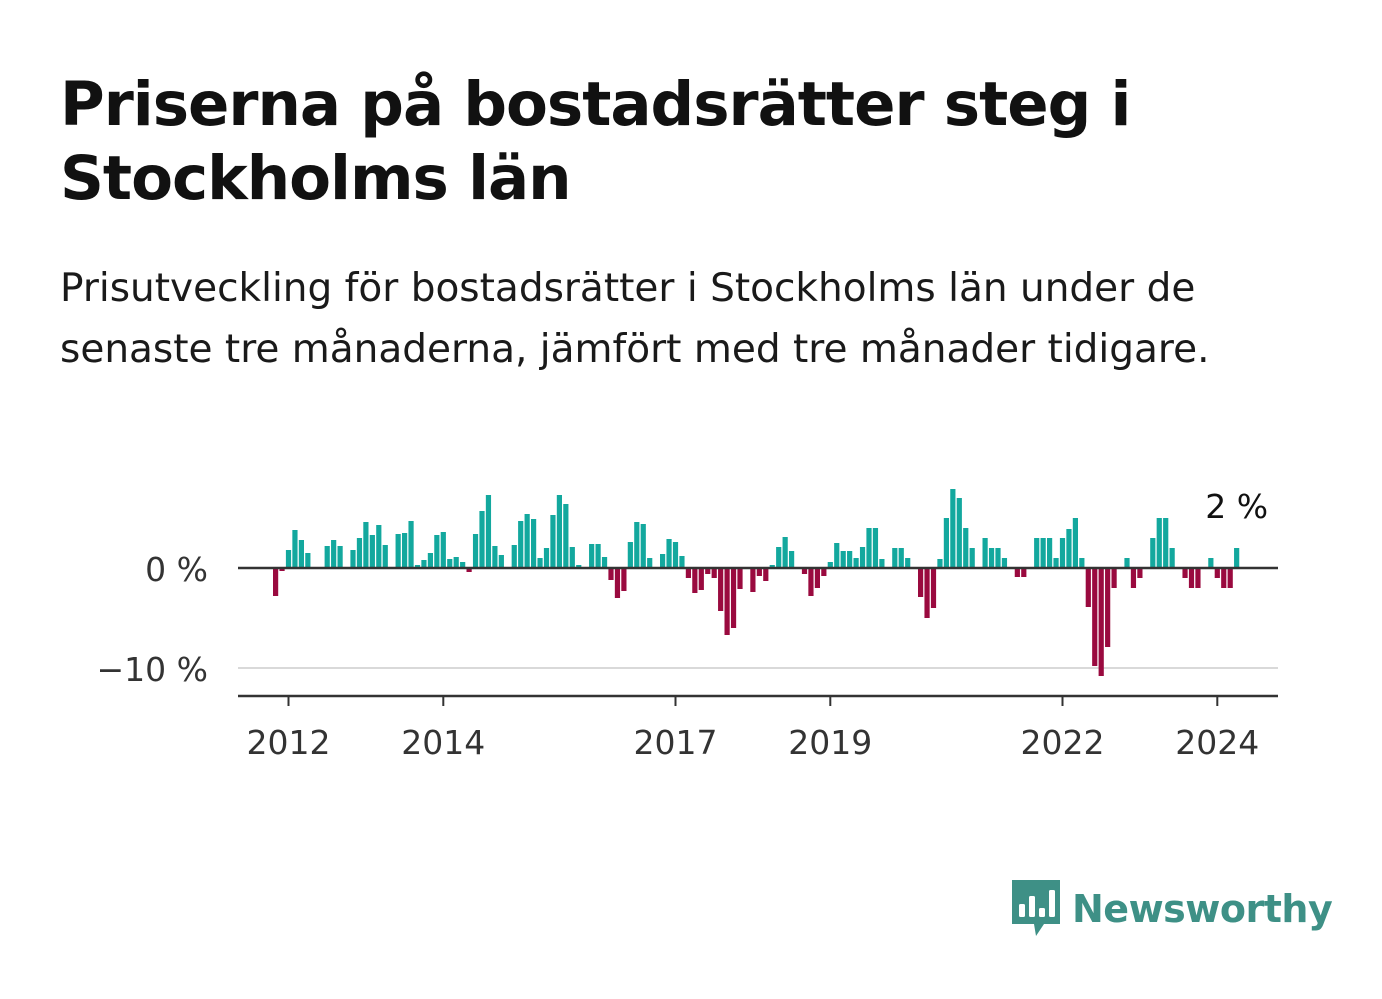 The height and width of the screenshot is (999, 1382). Describe the element at coordinates (1036, 908) in the screenshot. I see `newsworthy-logo-icon` at that location.